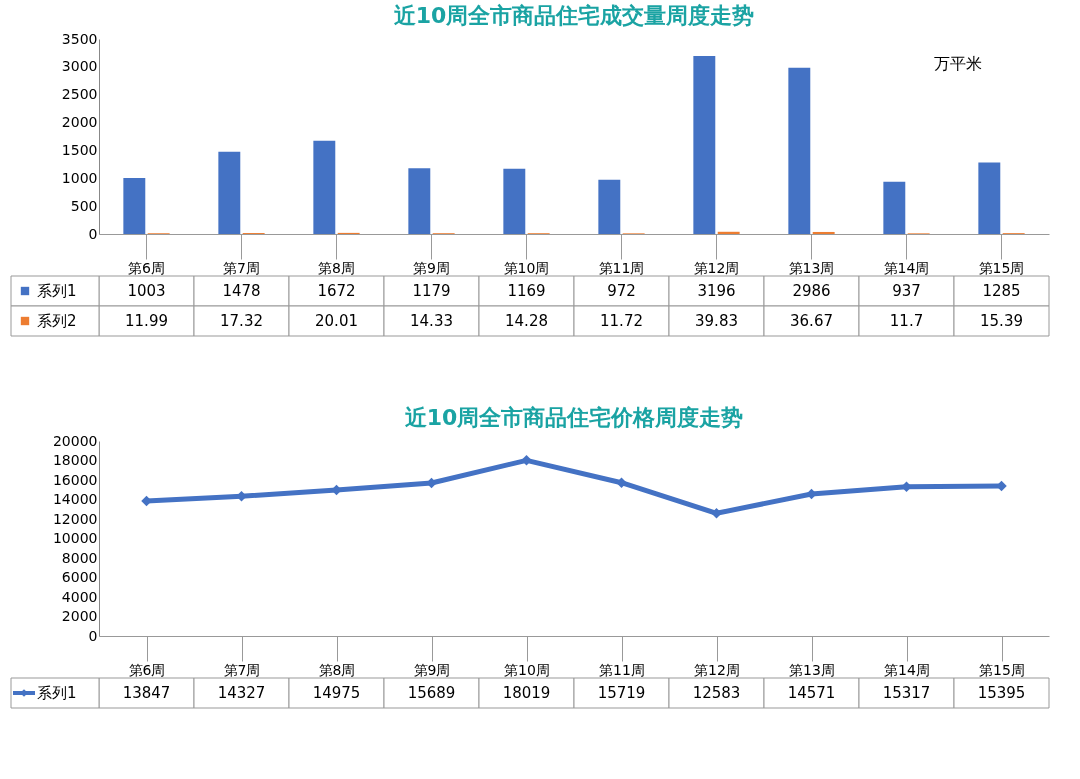 This screenshot has height=779, width=1080. Describe the element at coordinates (811, 321) in the screenshot. I see `data-label: 36.67` at that location.